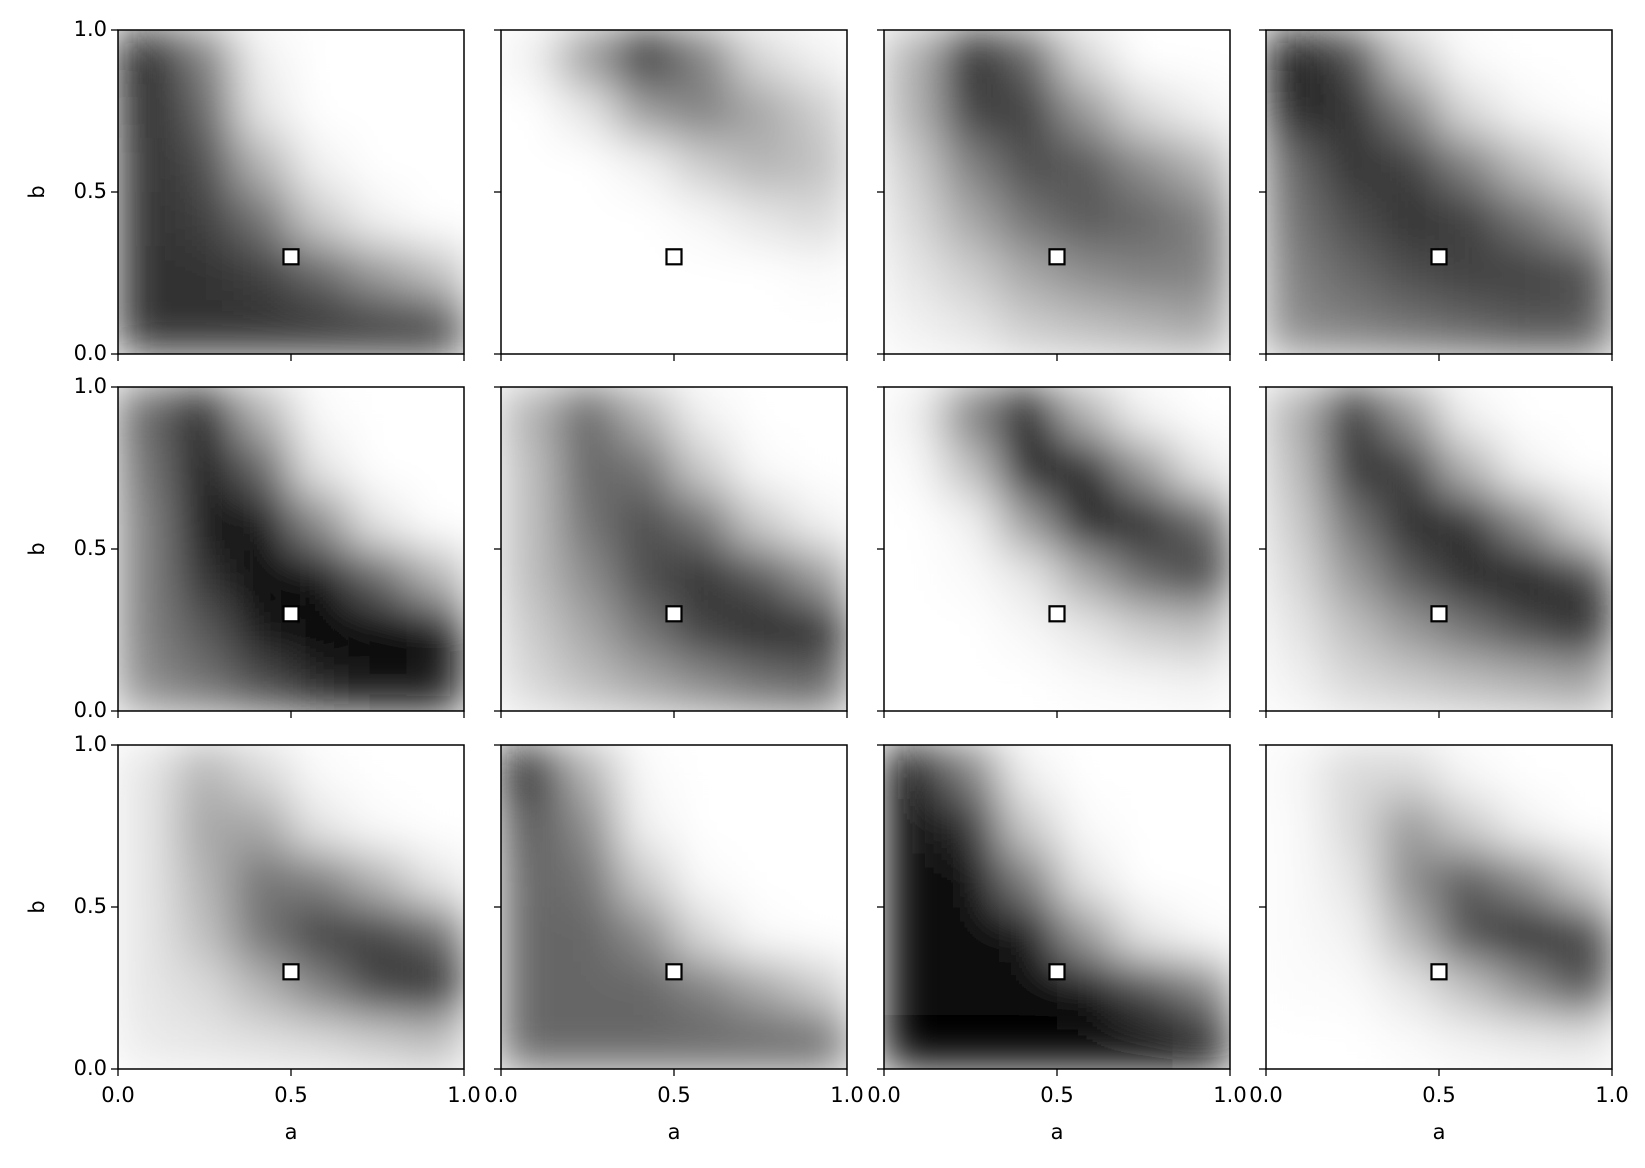 Image resolution: width=1645 pixels, height=1168 pixels. What do you see at coordinates (290, 1095) in the screenshot?
I see `x-tick-label: 0.5` at bounding box center [290, 1095].